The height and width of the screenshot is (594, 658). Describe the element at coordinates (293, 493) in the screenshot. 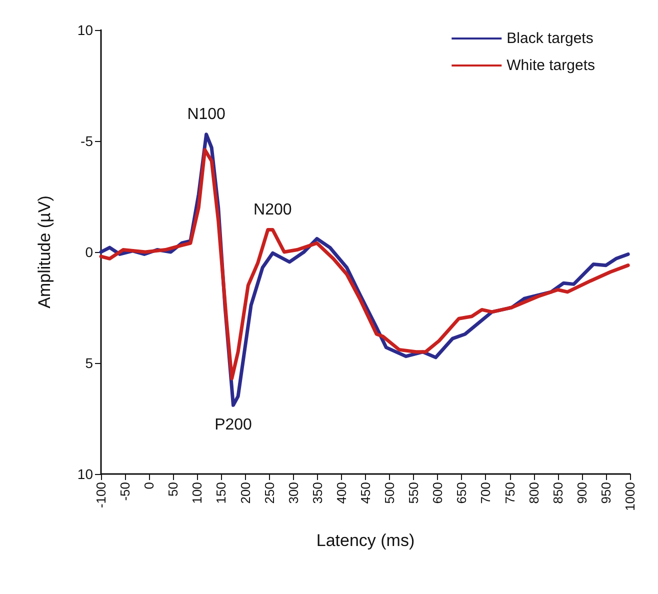

I see `x-tick-label: 300` at that location.